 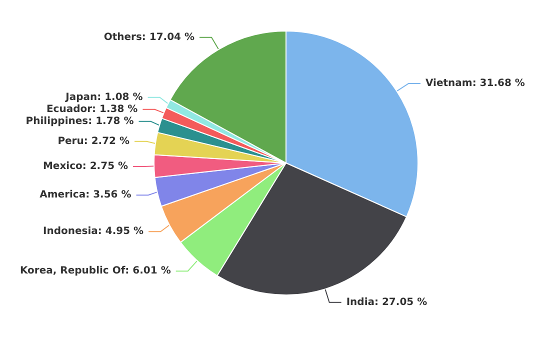 What do you see at coordinates (94, 141) in the screenshot?
I see `slice-label: Peru: 2.72 %` at bounding box center [94, 141].